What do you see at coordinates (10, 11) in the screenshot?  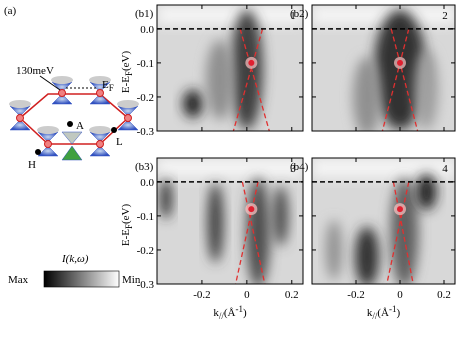 I see `panel-label: (a)` at bounding box center [10, 11].